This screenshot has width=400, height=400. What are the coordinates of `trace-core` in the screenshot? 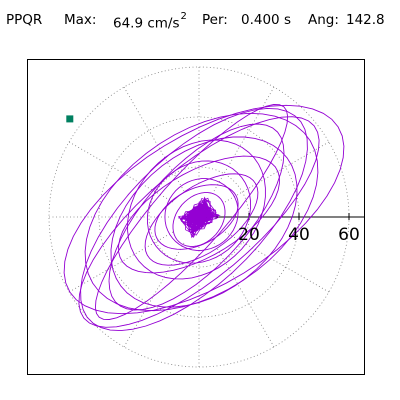 It's located at (199, 217).